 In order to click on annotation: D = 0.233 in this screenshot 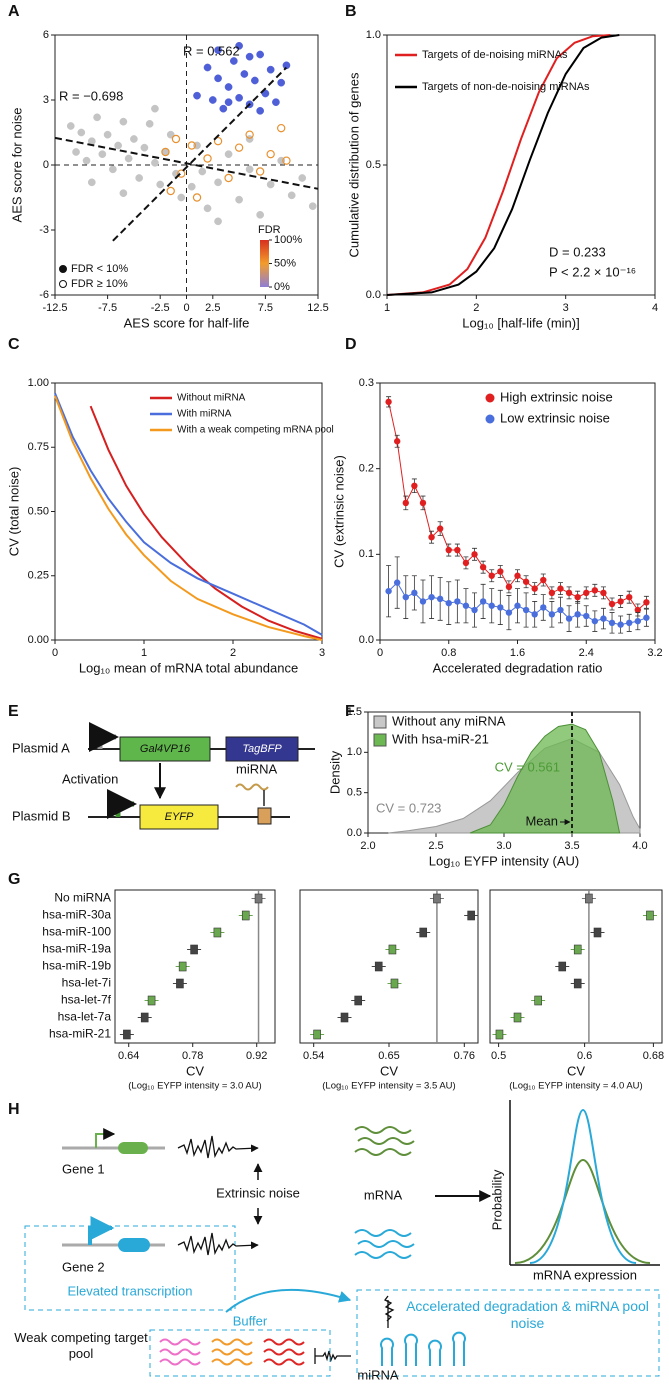, I will do `click(577, 251)`.